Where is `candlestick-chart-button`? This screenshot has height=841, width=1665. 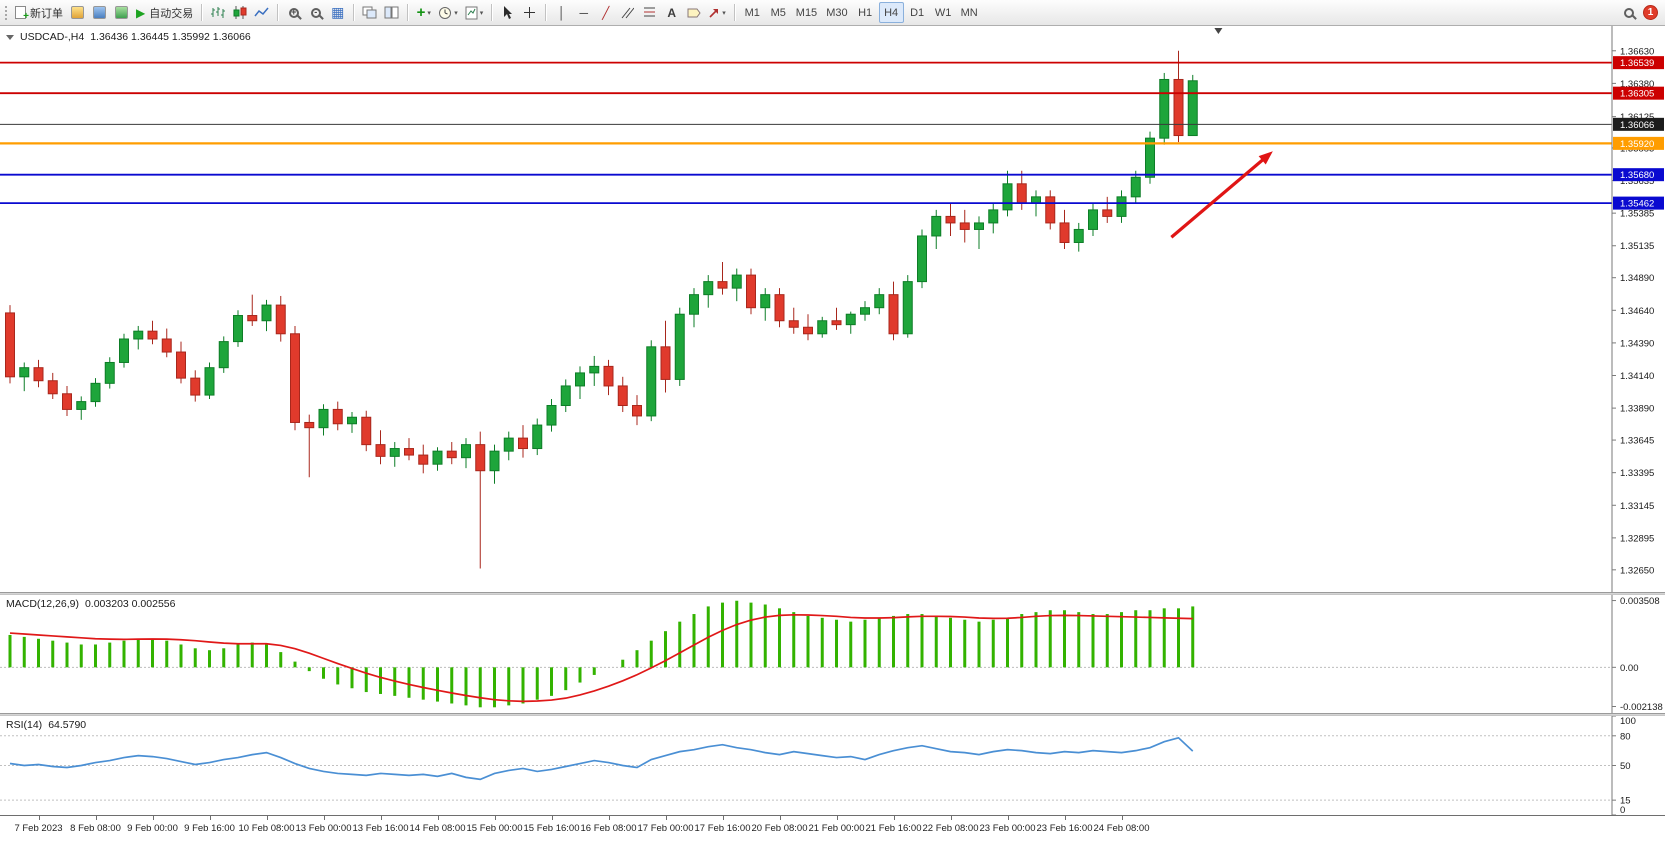
candlestick-chart-button is located at coordinates (239, 12).